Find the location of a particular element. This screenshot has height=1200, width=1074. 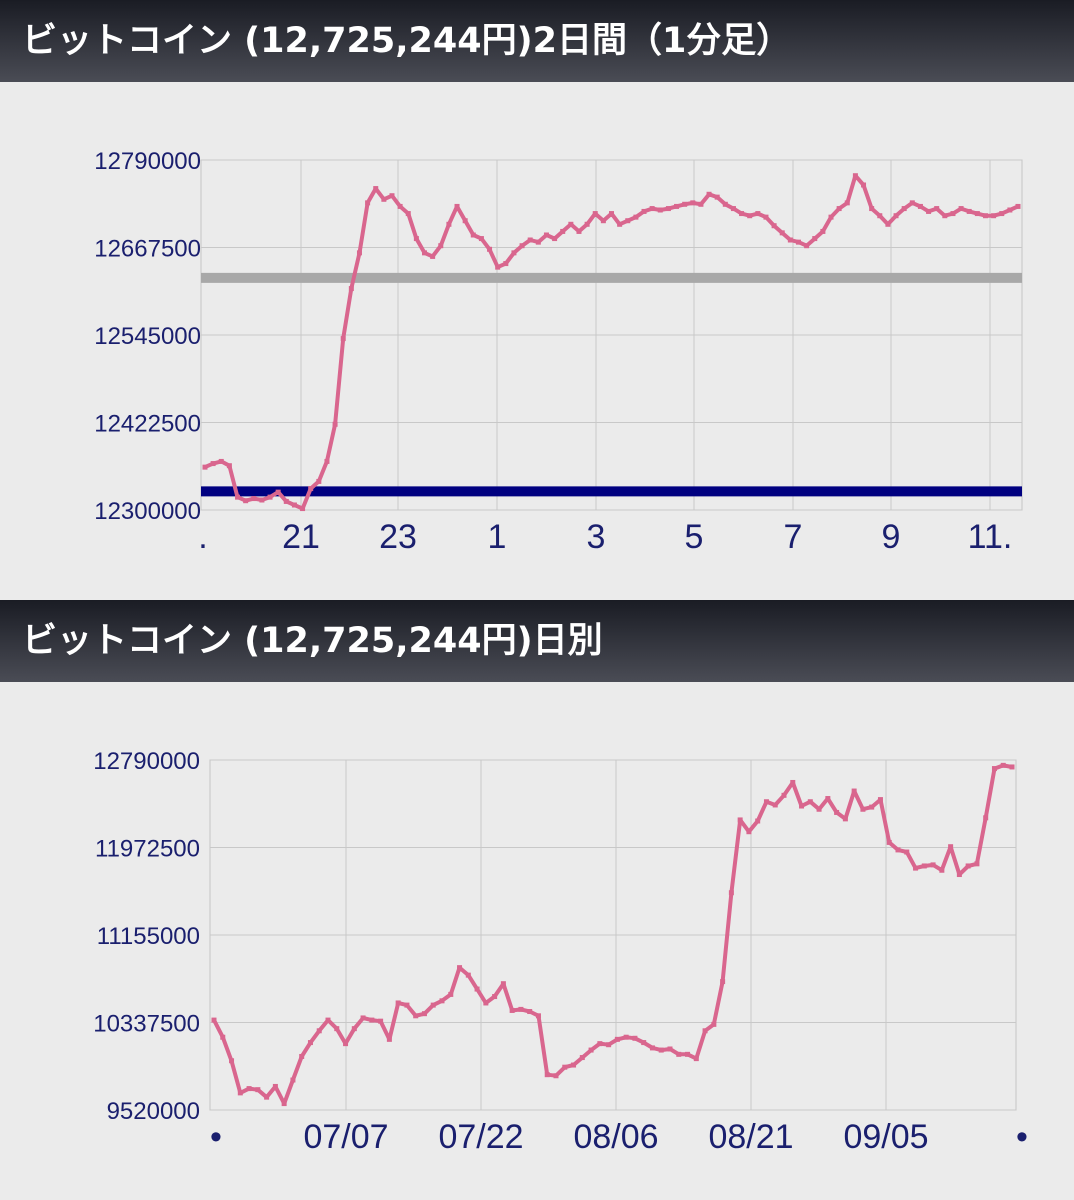

x-tick-label: 09/05 is located at coordinates (885, 1137).